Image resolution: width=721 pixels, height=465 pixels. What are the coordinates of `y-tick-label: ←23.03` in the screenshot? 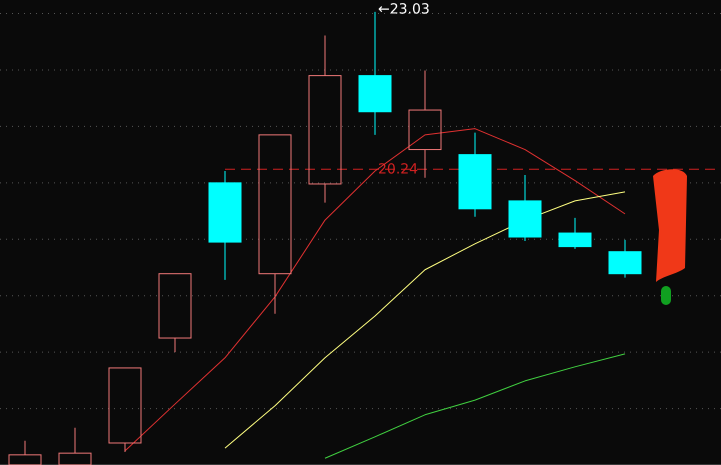 It's located at (404, 9).